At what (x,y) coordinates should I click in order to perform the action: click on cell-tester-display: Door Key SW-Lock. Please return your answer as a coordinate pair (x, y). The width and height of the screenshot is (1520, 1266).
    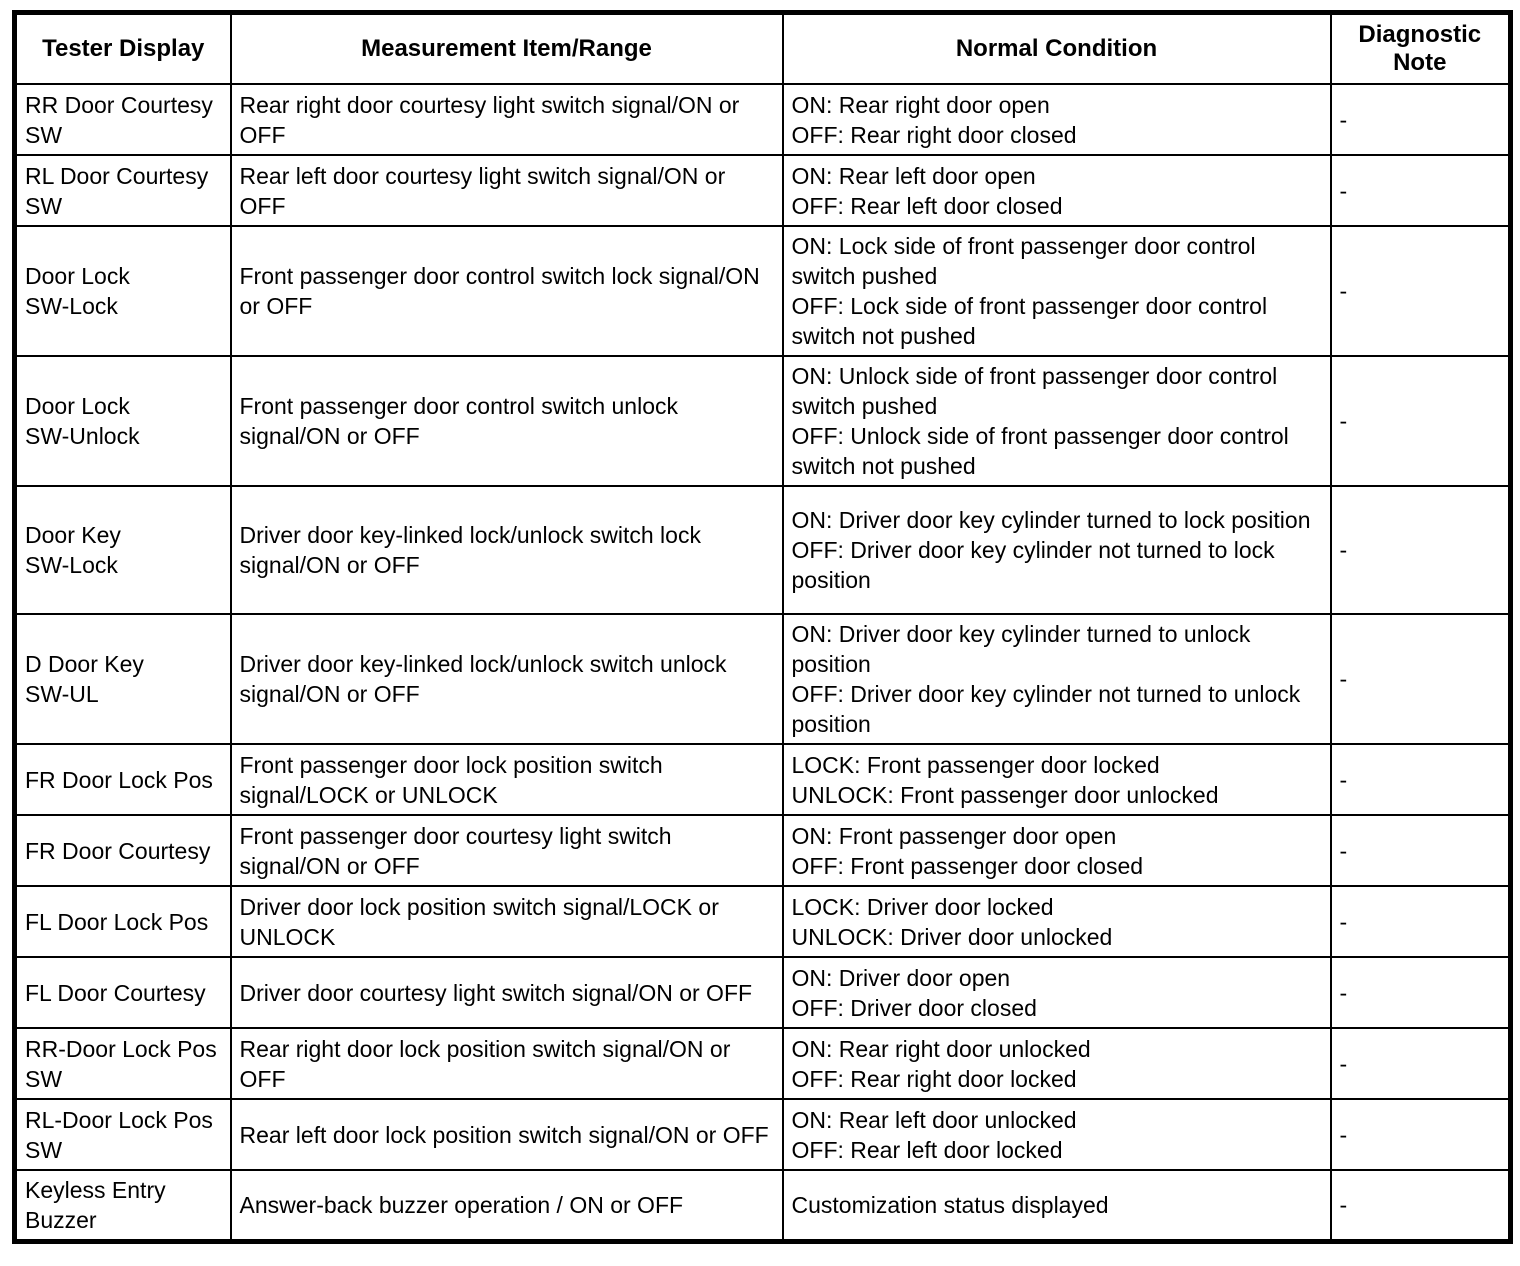
    Looking at the image, I should click on (122, 550).